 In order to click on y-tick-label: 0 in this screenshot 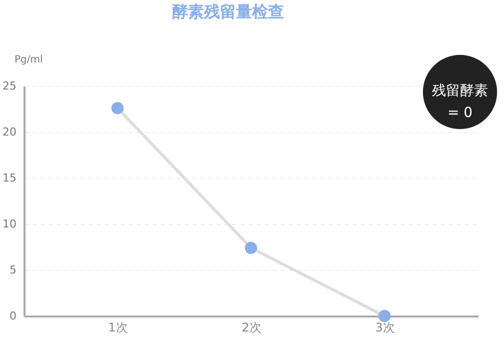, I will do `click(13, 316)`.